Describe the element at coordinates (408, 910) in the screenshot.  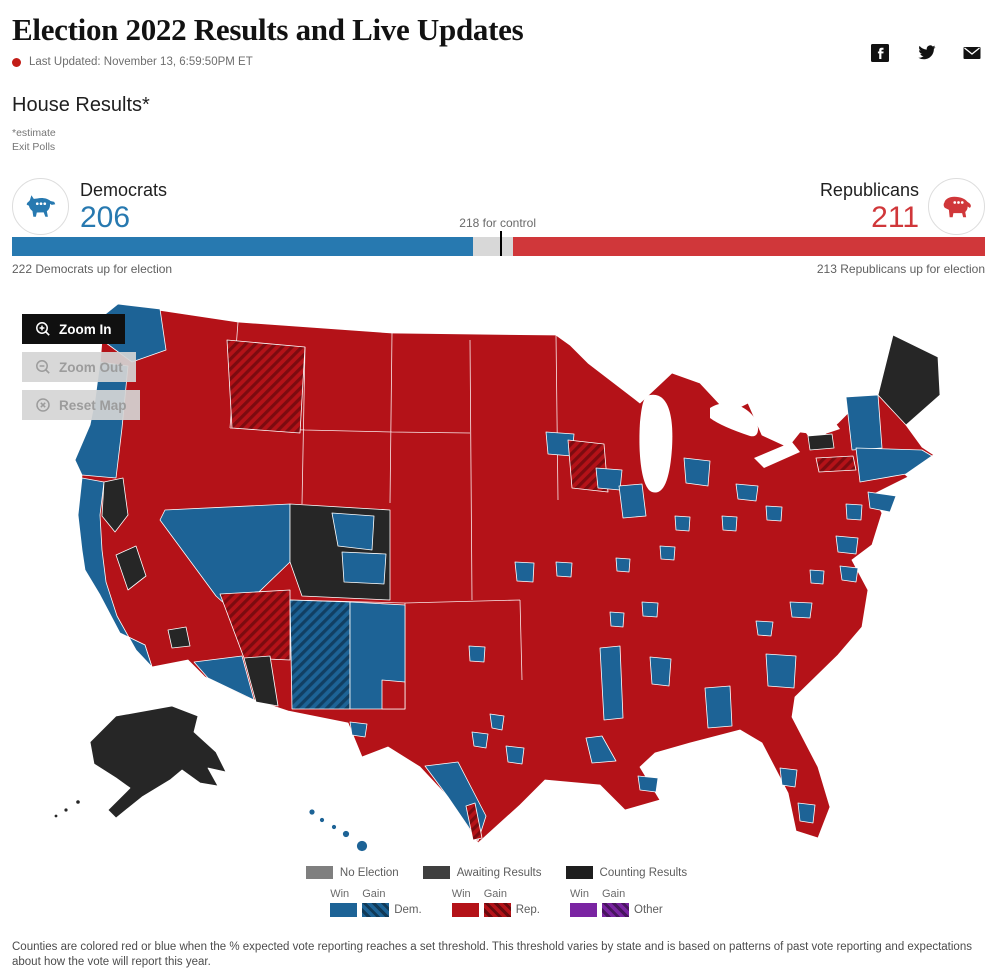
I see `dem-label: Dem.` at that location.